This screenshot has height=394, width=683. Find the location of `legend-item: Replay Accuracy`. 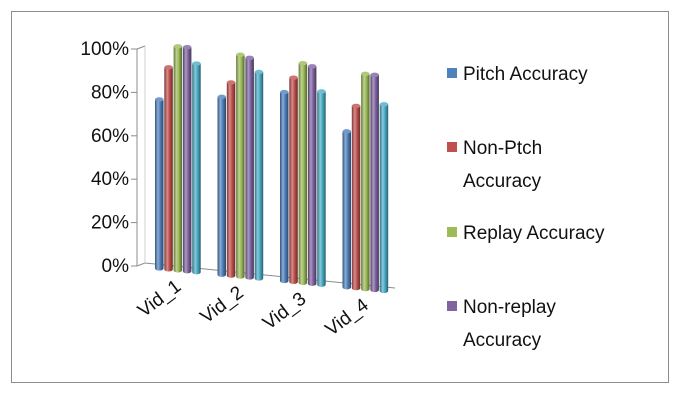

legend-item: Replay Accuracy is located at coordinates (526, 233).